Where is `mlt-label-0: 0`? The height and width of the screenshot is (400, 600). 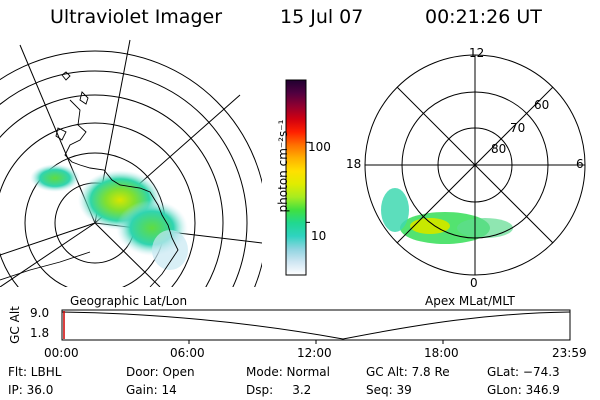 mlt-label-0: 0 is located at coordinates (474, 283).